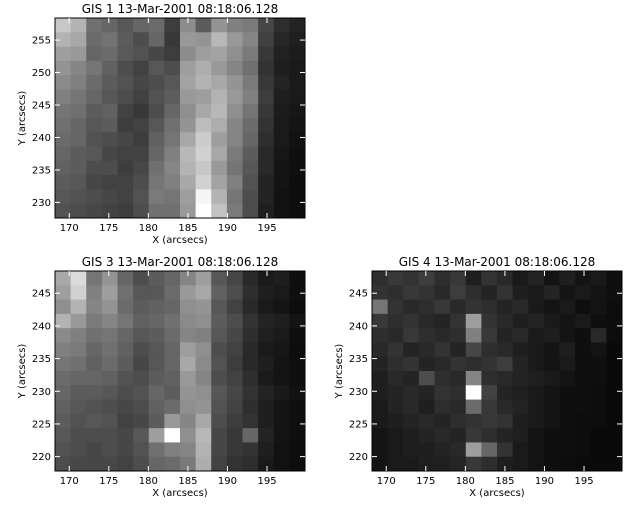 This screenshot has width=640, height=512. Describe the element at coordinates (358, 359) in the screenshot. I see `y-tick-label: 235` at that location.